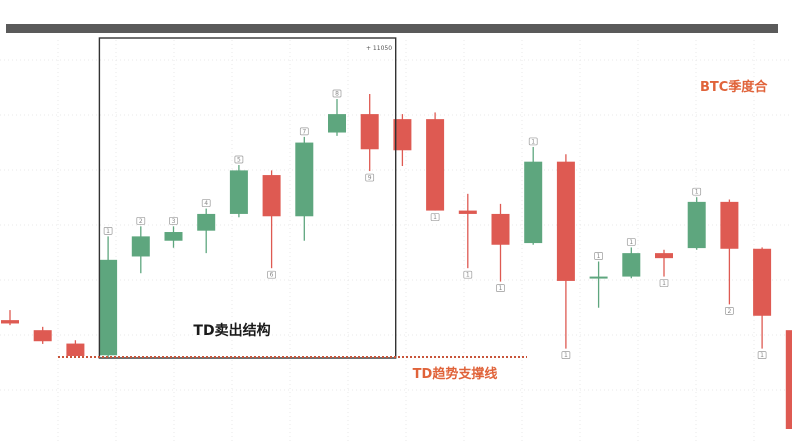 The height and width of the screenshot is (444, 792). I want to click on count-label: 4, so click(206, 203).